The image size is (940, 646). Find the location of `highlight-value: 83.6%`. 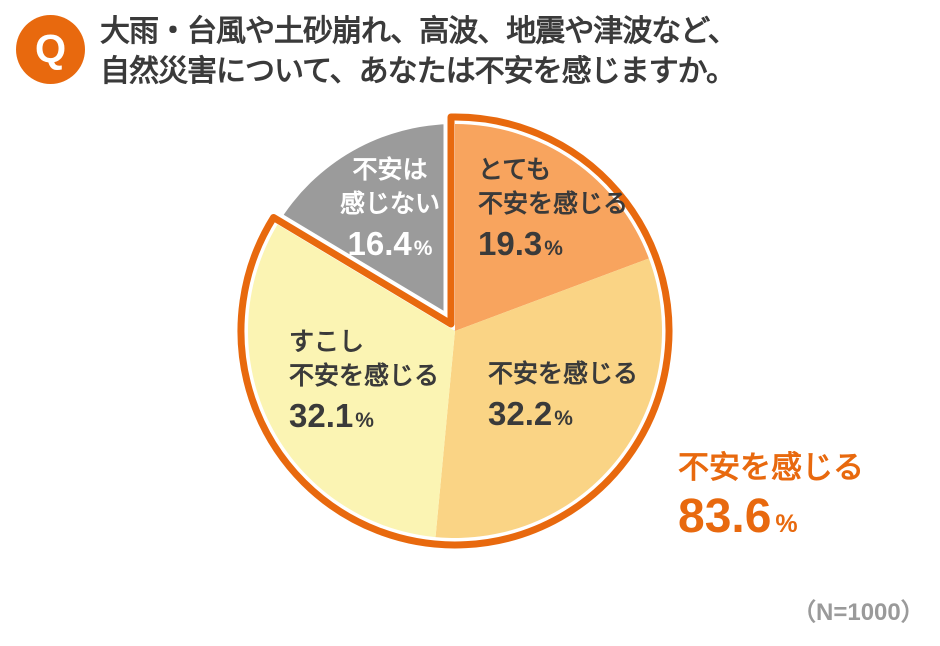

highlight-value: 83.6% is located at coordinates (738, 516).